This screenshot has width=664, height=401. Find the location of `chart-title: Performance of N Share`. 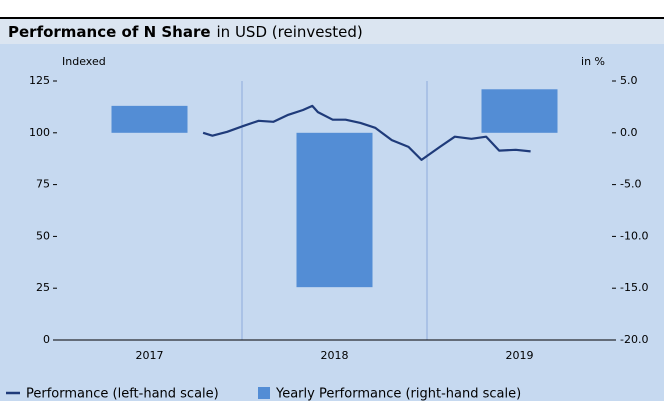

chart-title: Performance of N Share is located at coordinates (109, 32).